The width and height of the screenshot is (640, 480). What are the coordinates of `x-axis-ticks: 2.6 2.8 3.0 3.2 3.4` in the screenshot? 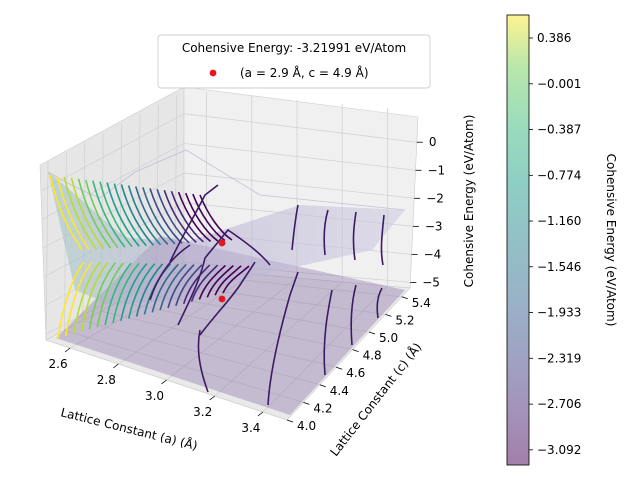 It's located at (156, 391).